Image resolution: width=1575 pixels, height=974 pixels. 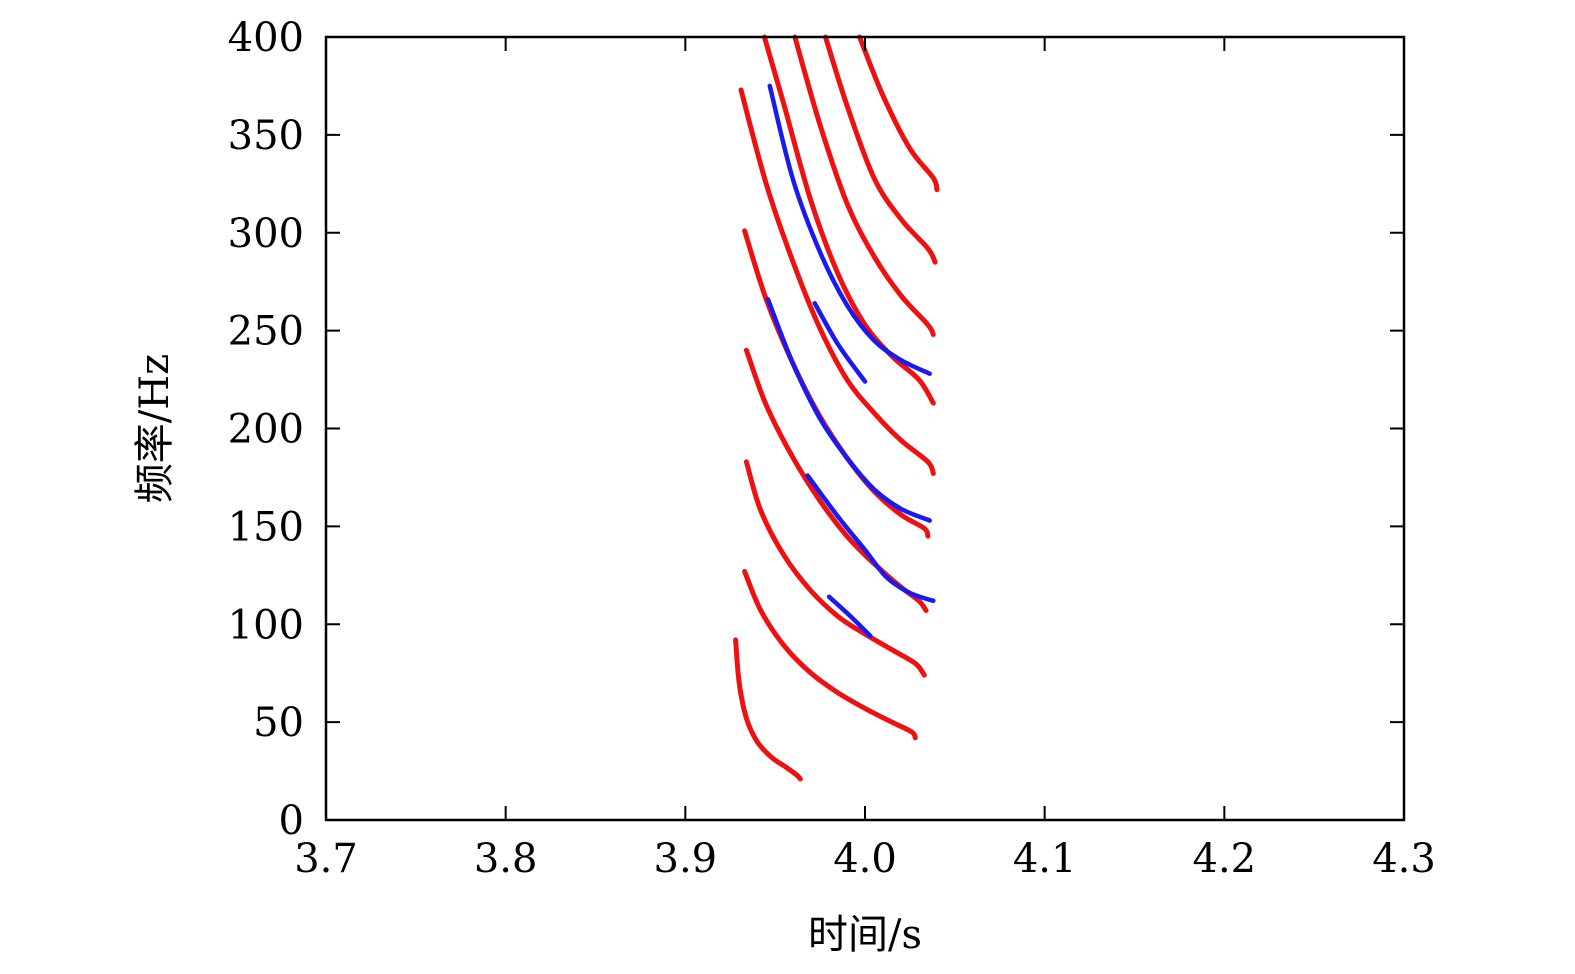 What do you see at coordinates (865, 935) in the screenshot?
I see `x-axis-label: 时间/s` at bounding box center [865, 935].